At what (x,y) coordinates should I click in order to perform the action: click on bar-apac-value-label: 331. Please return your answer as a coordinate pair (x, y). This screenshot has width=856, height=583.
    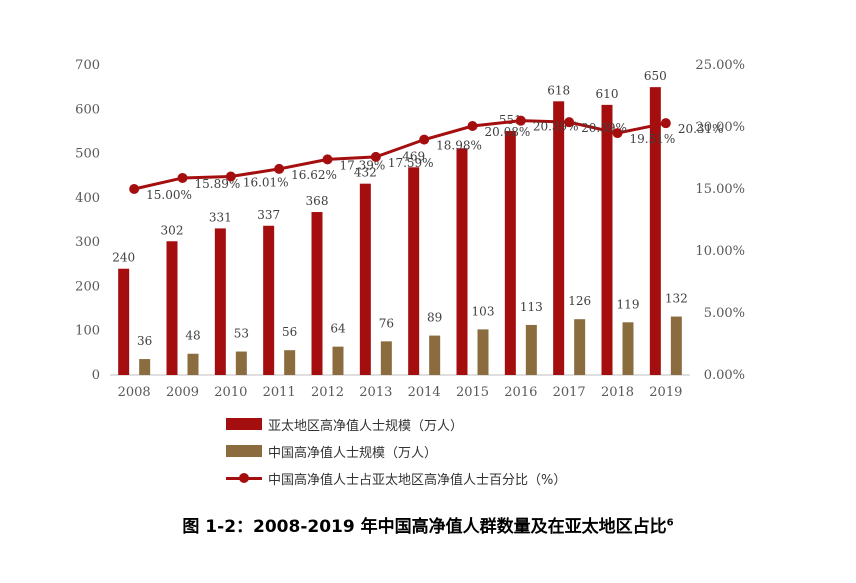
    Looking at the image, I should click on (220, 217).